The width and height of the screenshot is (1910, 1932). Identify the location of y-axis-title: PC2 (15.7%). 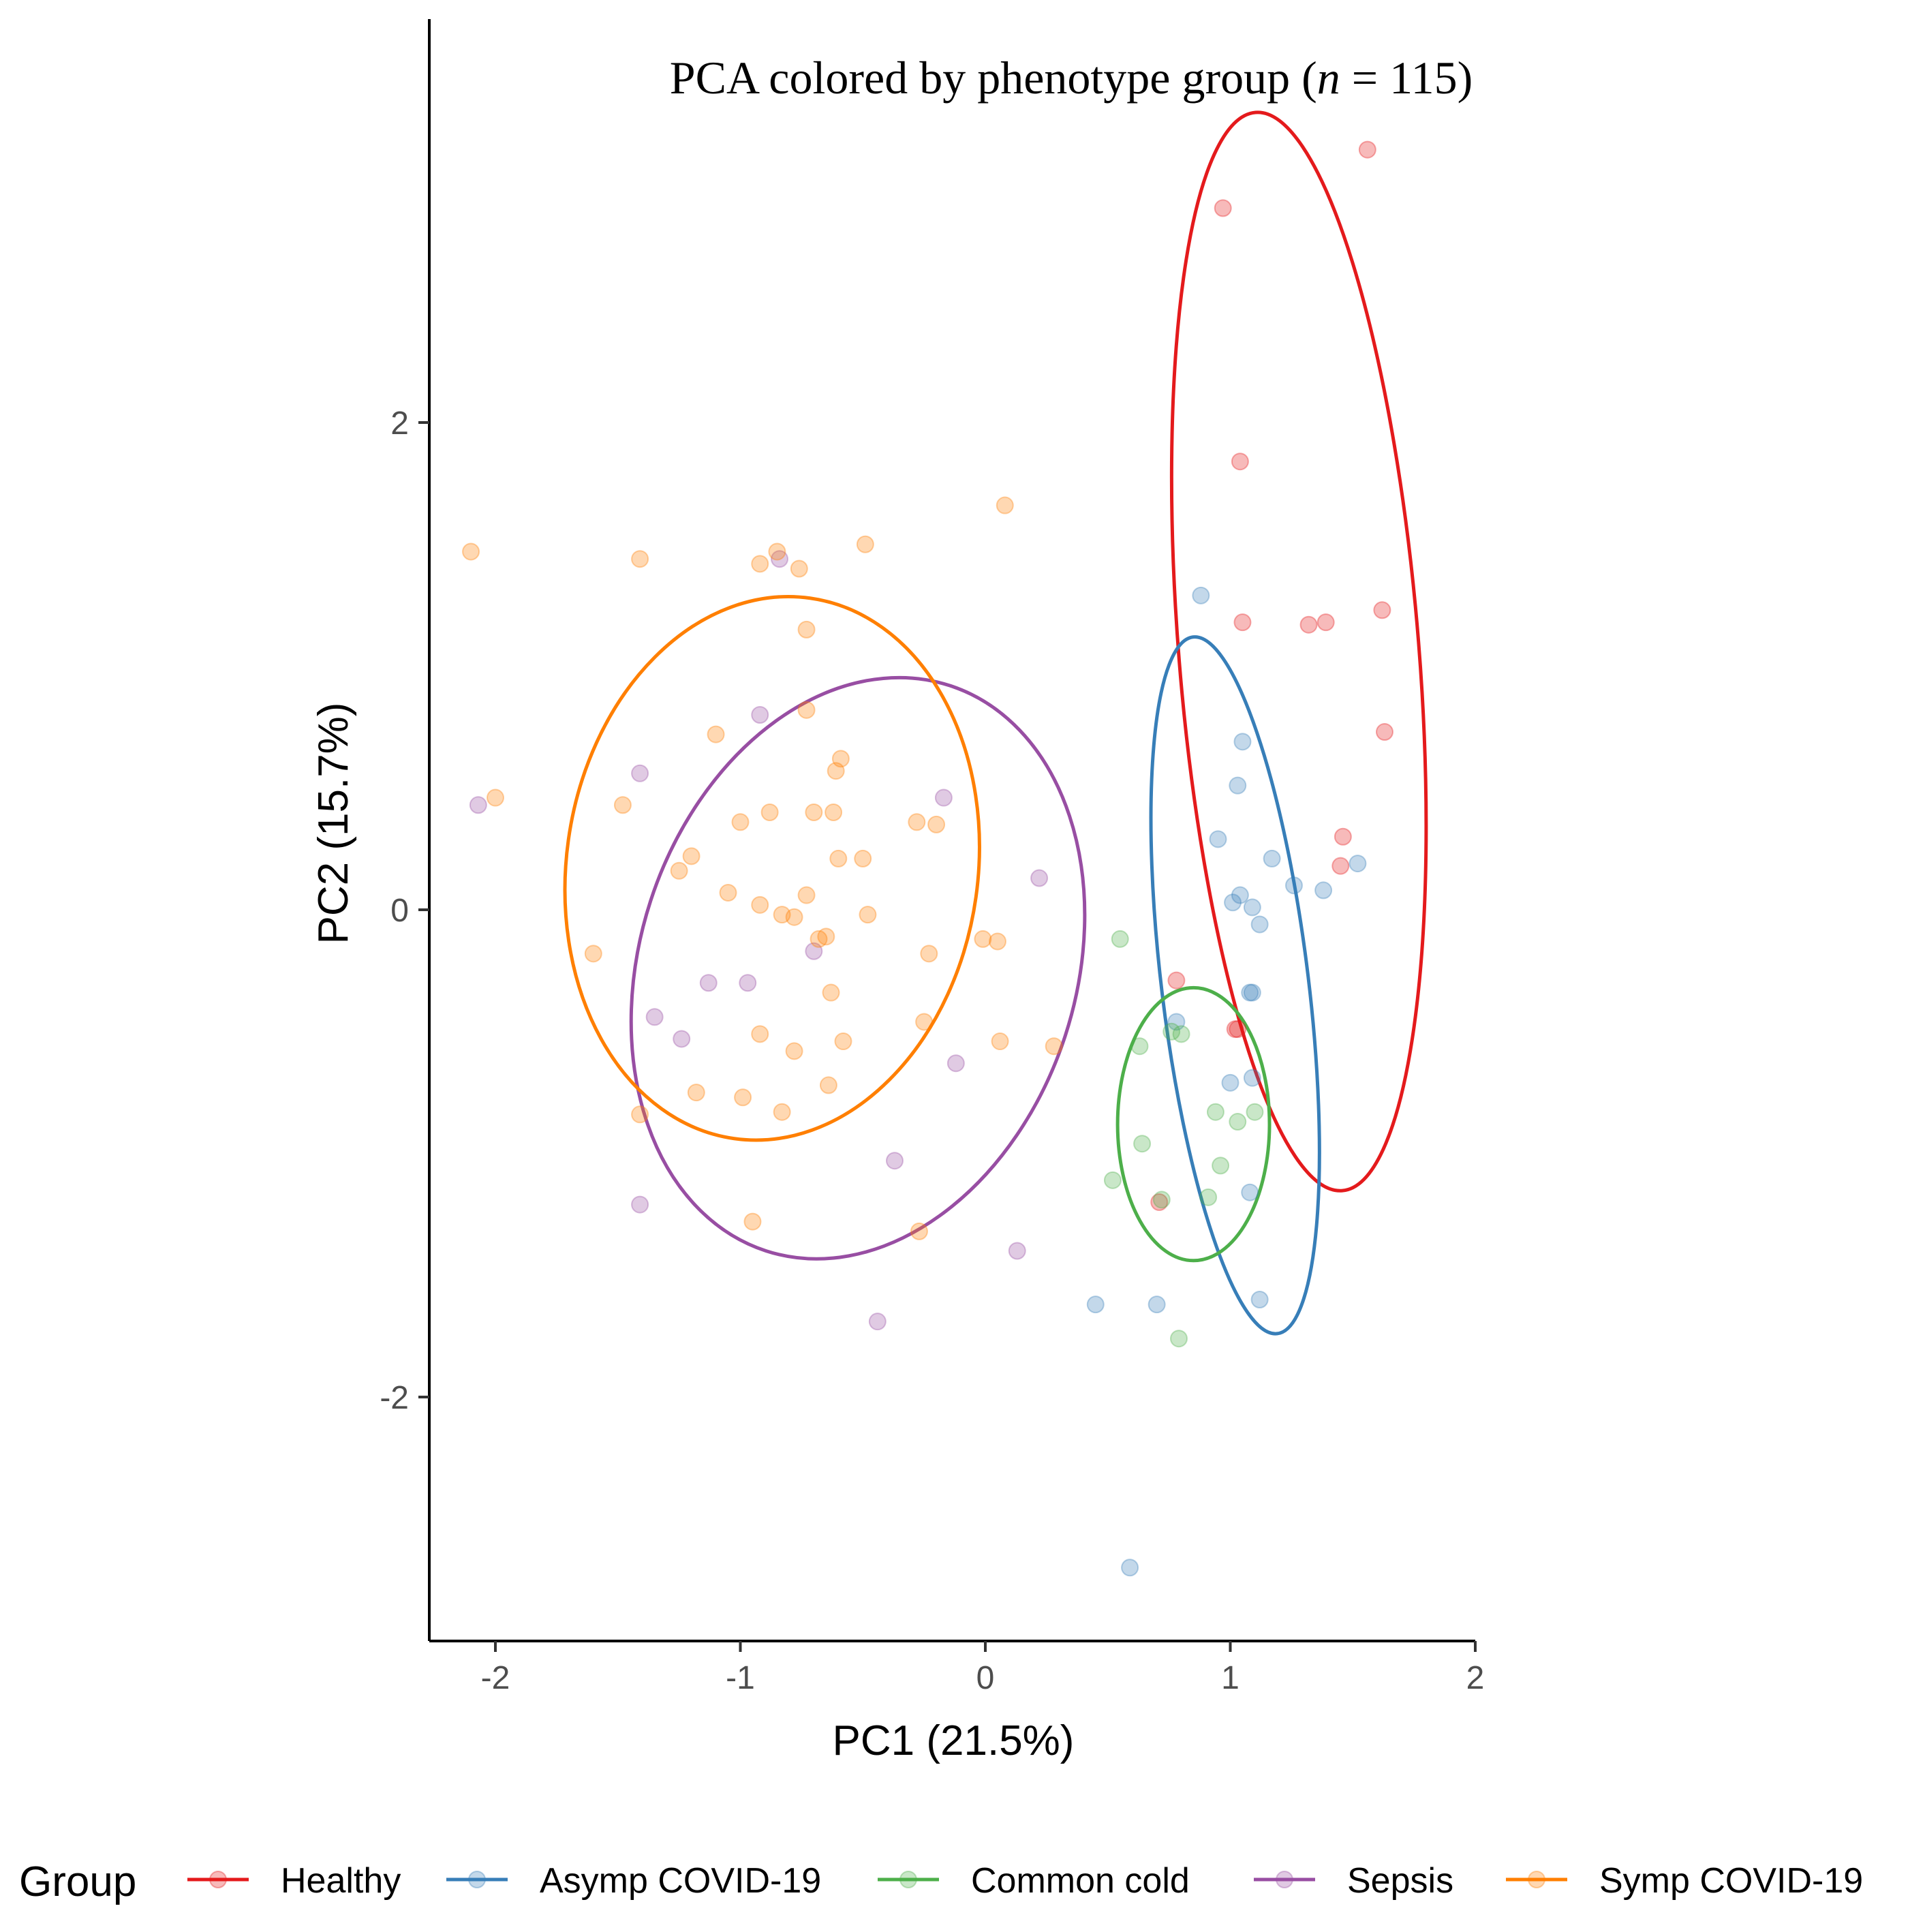
(333, 824).